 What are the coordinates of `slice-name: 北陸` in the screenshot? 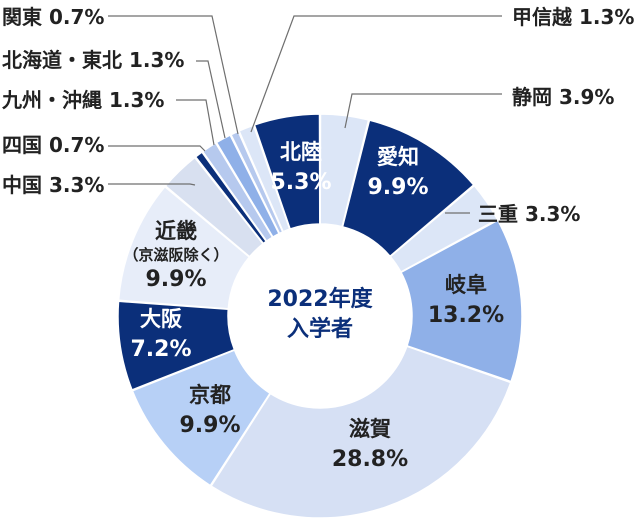 It's located at (301, 152).